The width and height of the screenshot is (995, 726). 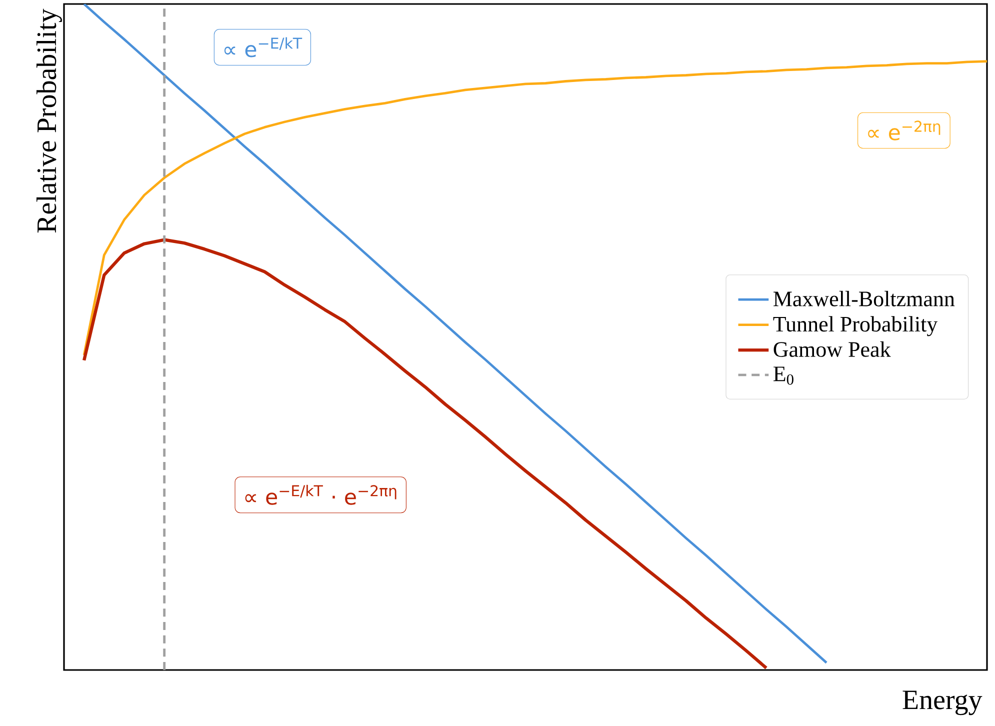 What do you see at coordinates (855, 326) in the screenshot?
I see `legend-label: Tunnel Probability` at bounding box center [855, 326].